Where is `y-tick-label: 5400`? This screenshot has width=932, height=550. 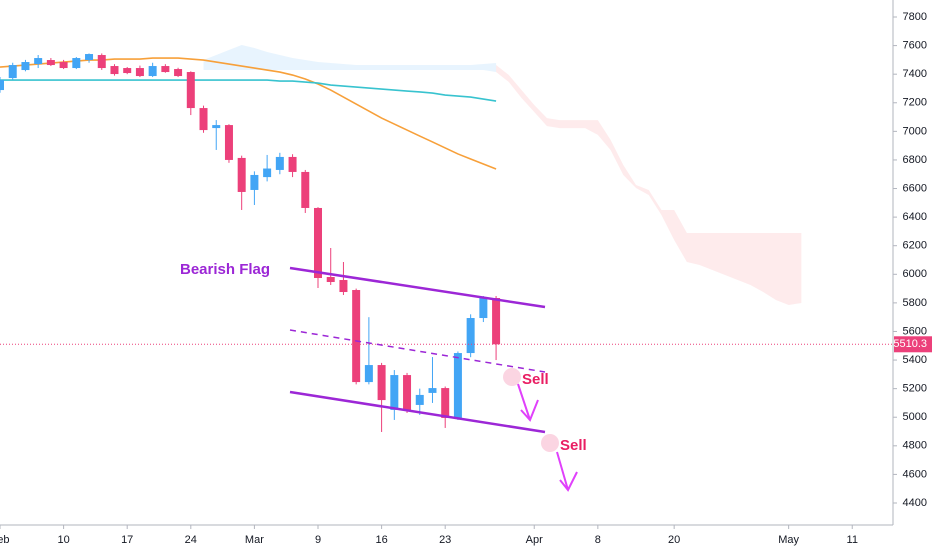
y-tick-label: 5400 is located at coordinates (915, 360).